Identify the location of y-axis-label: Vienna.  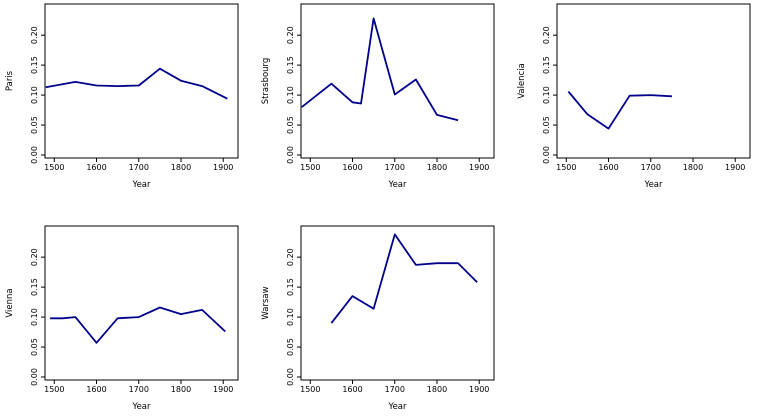
(10, 302).